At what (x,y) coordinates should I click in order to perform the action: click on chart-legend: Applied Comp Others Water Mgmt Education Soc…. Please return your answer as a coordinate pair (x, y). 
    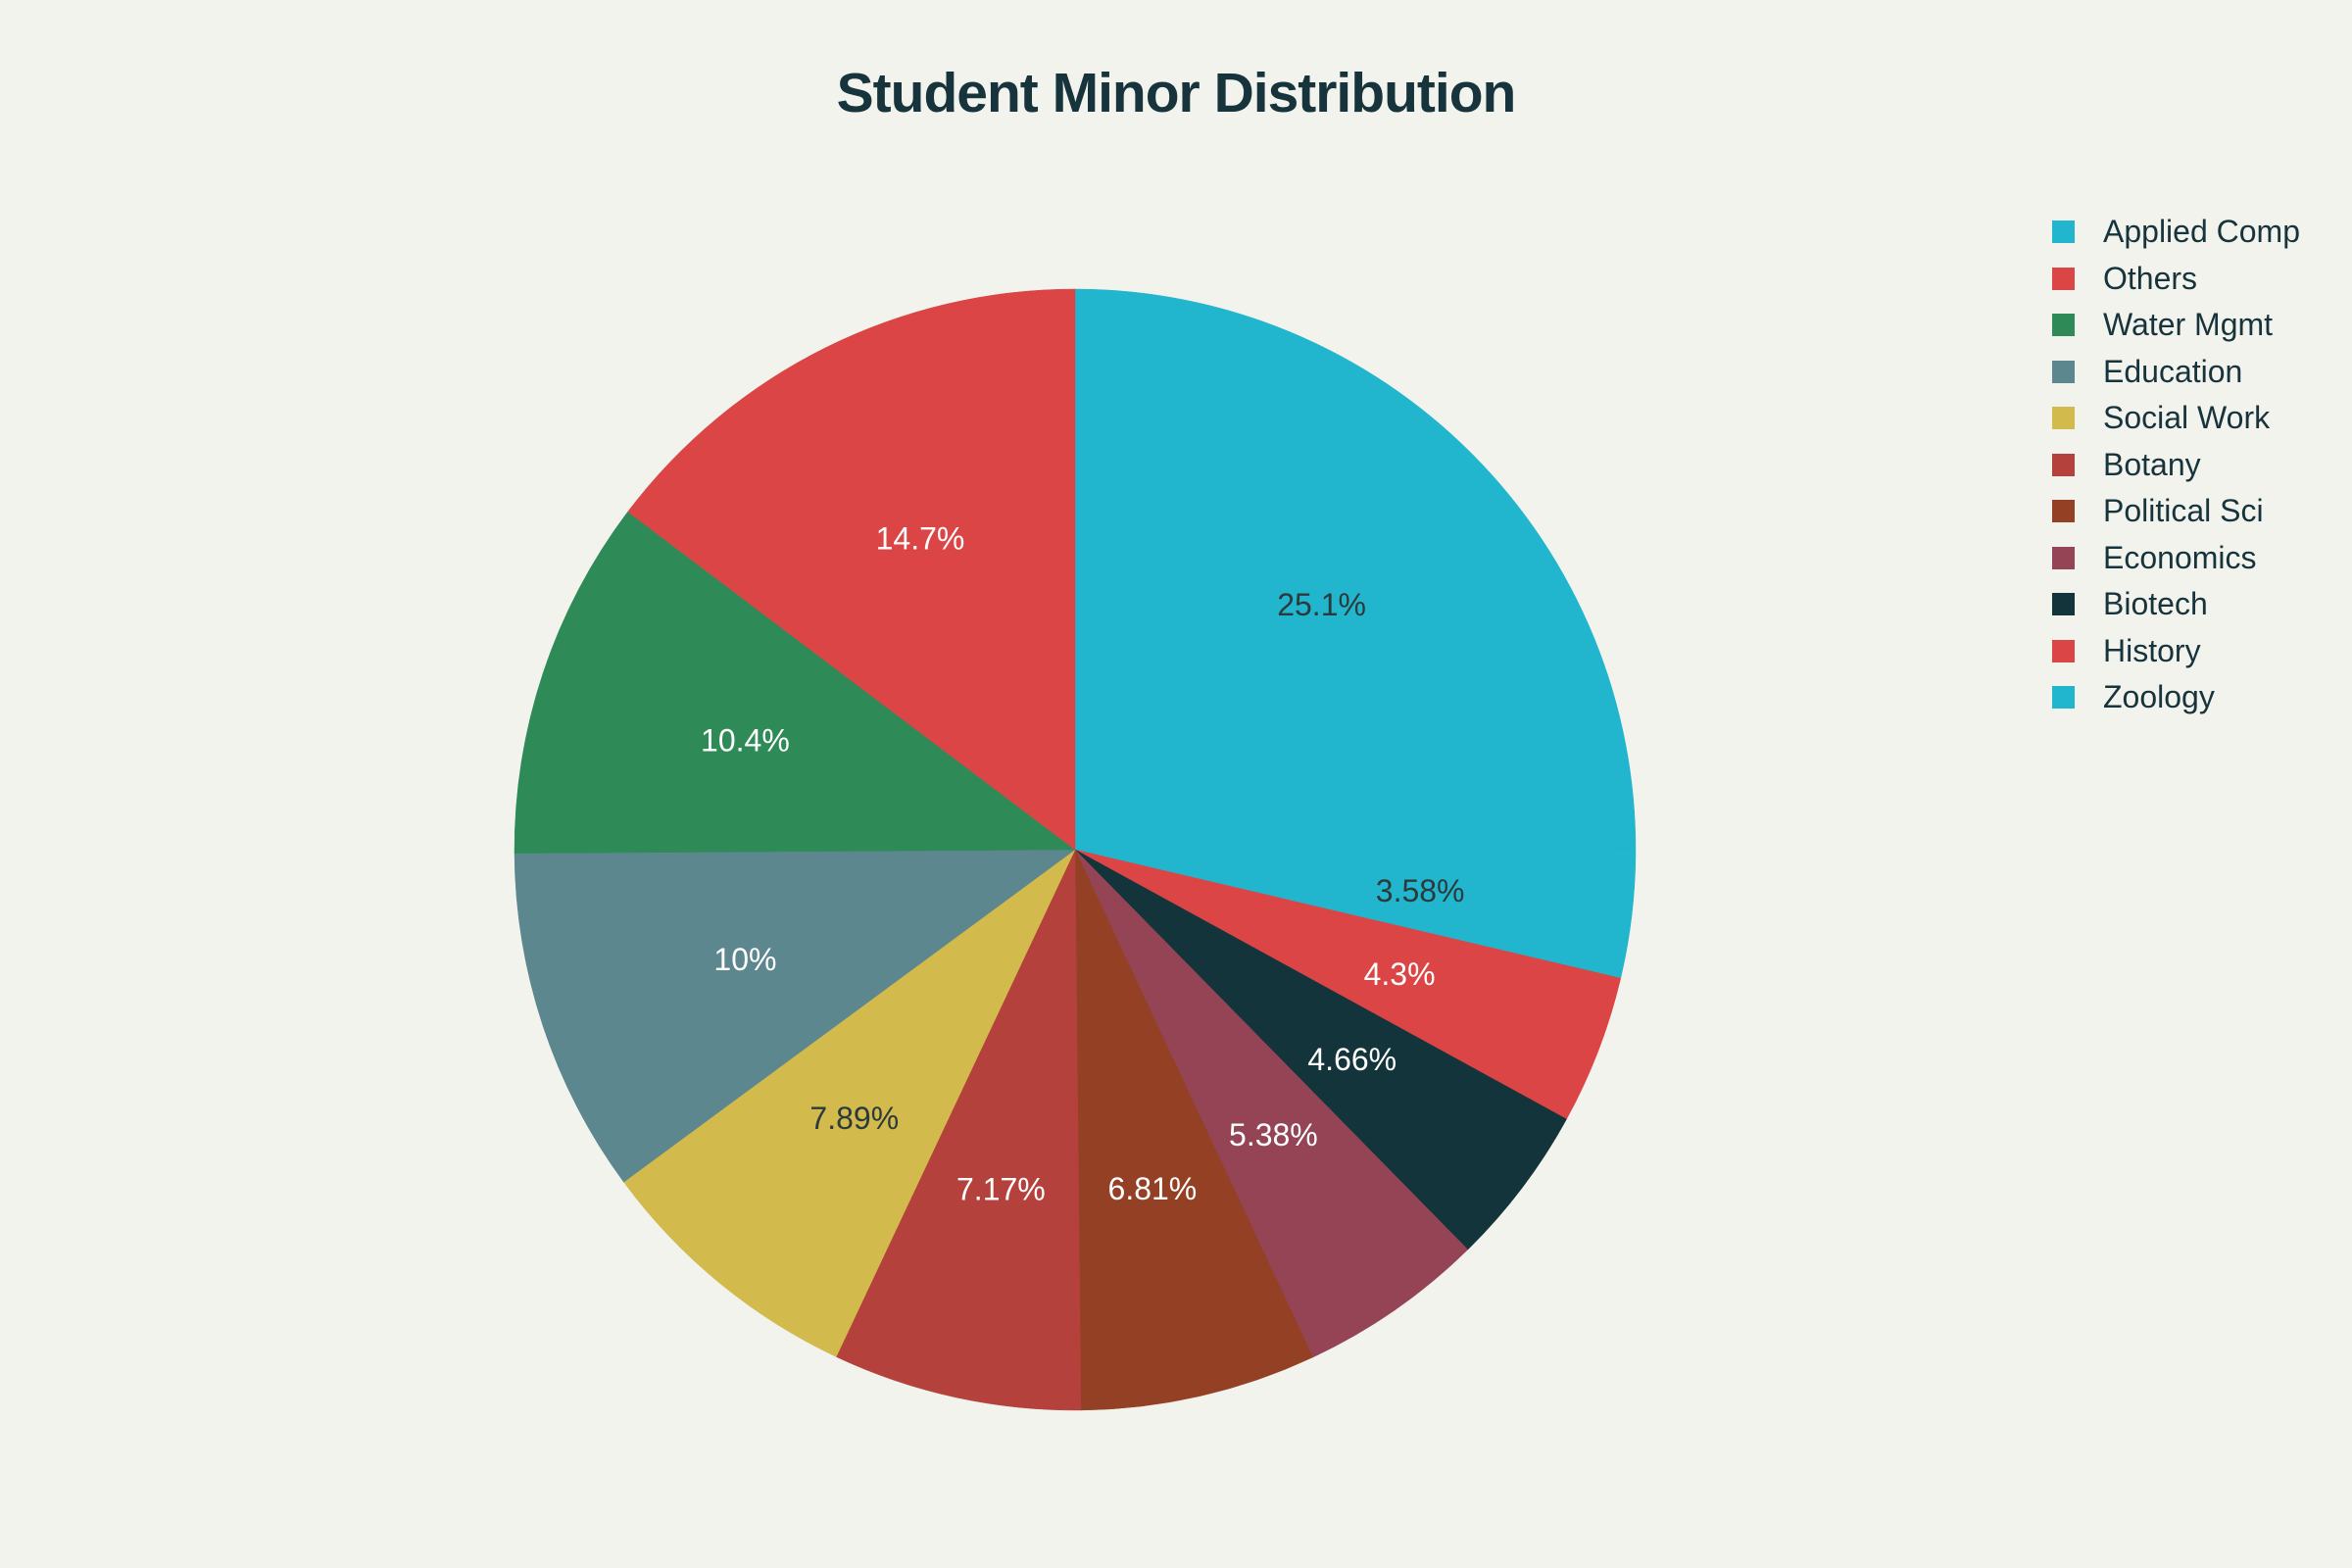
    Looking at the image, I should click on (2199, 465).